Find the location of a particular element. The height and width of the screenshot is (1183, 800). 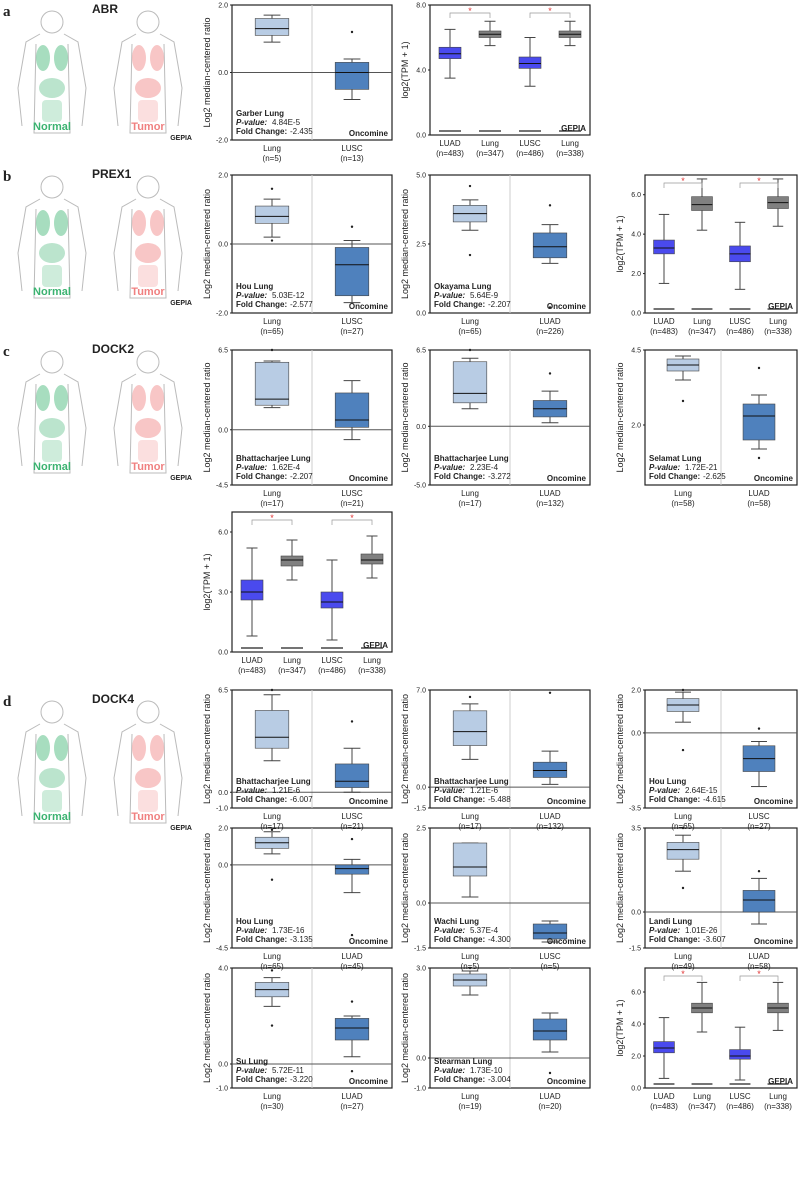

p-value: 1.73E-16 is located at coordinates (288, 930).